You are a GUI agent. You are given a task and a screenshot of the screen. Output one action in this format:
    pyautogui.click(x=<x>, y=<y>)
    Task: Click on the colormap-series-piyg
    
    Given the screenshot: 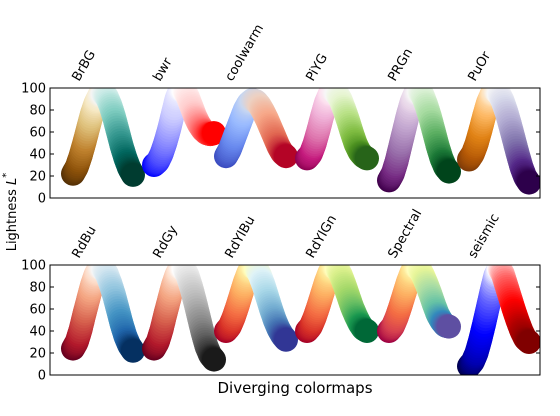 What is the action you would take?
    pyautogui.click(x=337, y=129)
    